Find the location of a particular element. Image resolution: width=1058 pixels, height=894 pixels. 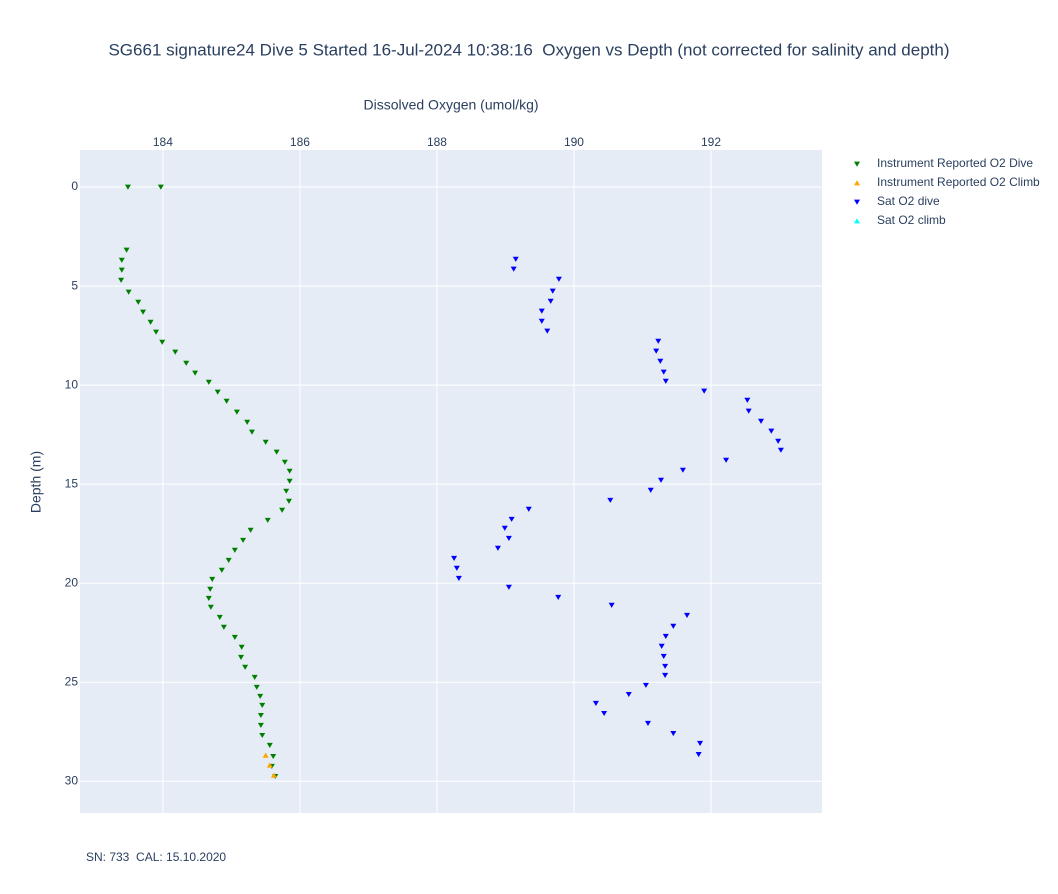

legend-label: Sat O2 climb is located at coordinates (911, 220).